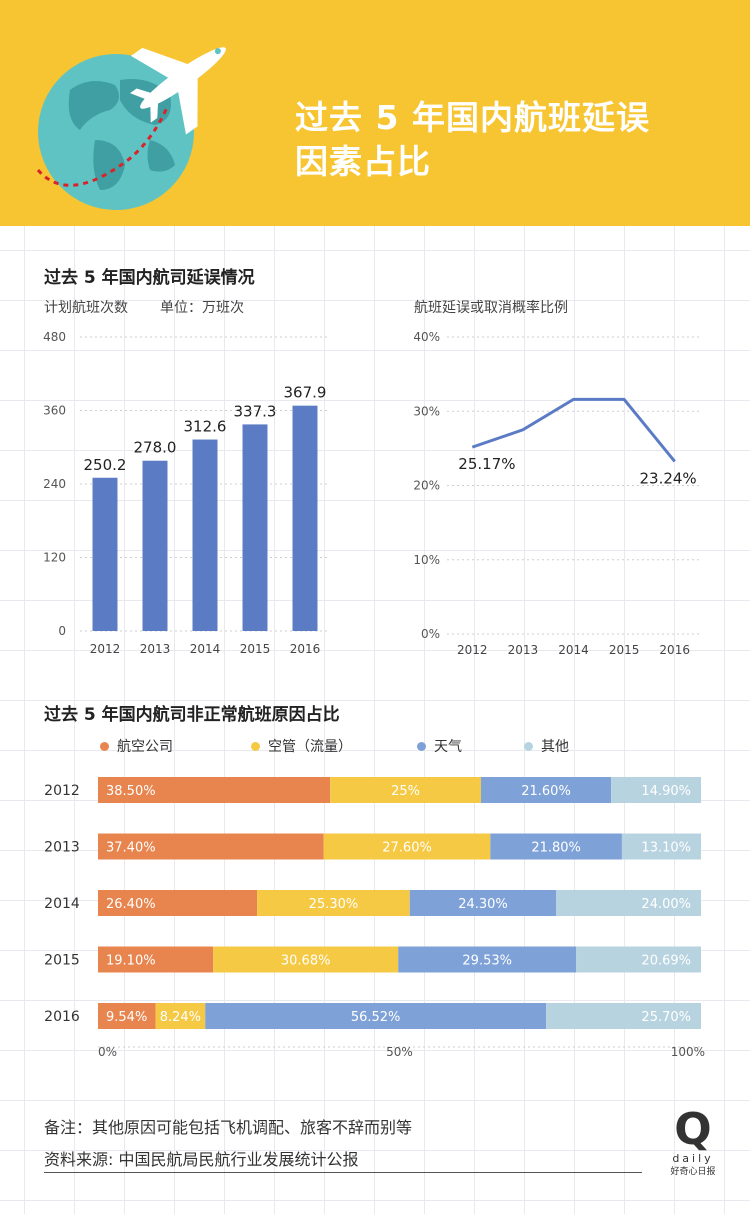  I want to click on line-chart-xtick: 2015, so click(624, 650).